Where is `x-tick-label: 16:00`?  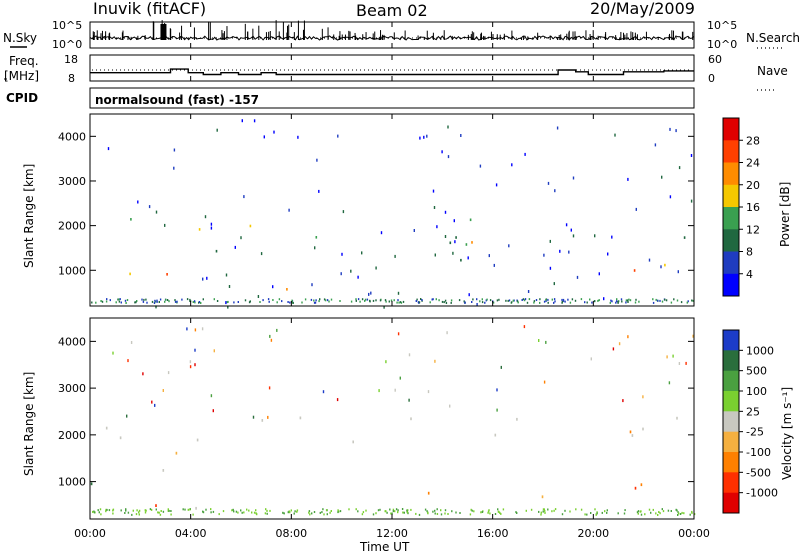 x-tick-label: 16:00 is located at coordinates (493, 533).